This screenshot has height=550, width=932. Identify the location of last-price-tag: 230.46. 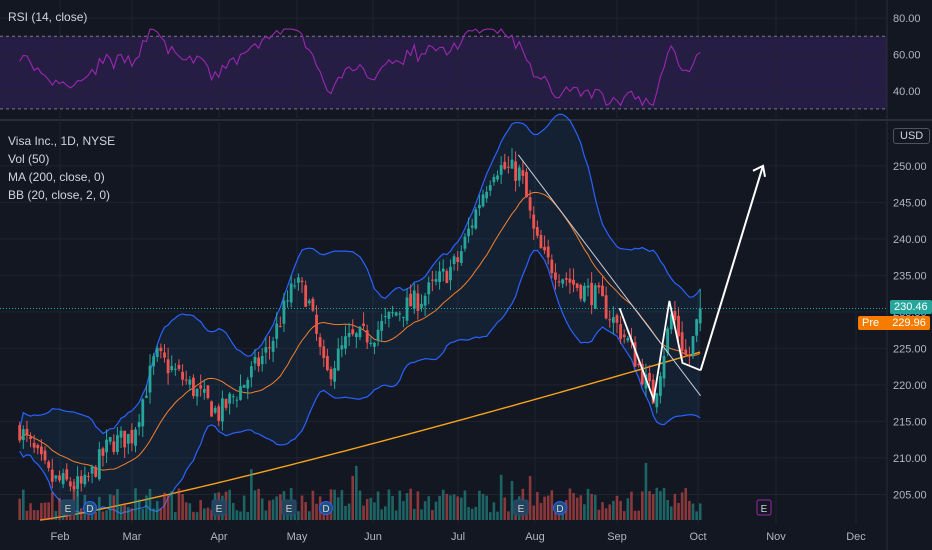
(911, 306).